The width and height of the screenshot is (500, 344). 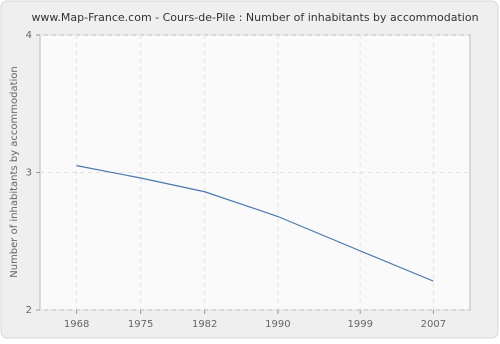 What do you see at coordinates (204, 324) in the screenshot?
I see `x-tick-label: 1982` at bounding box center [204, 324].